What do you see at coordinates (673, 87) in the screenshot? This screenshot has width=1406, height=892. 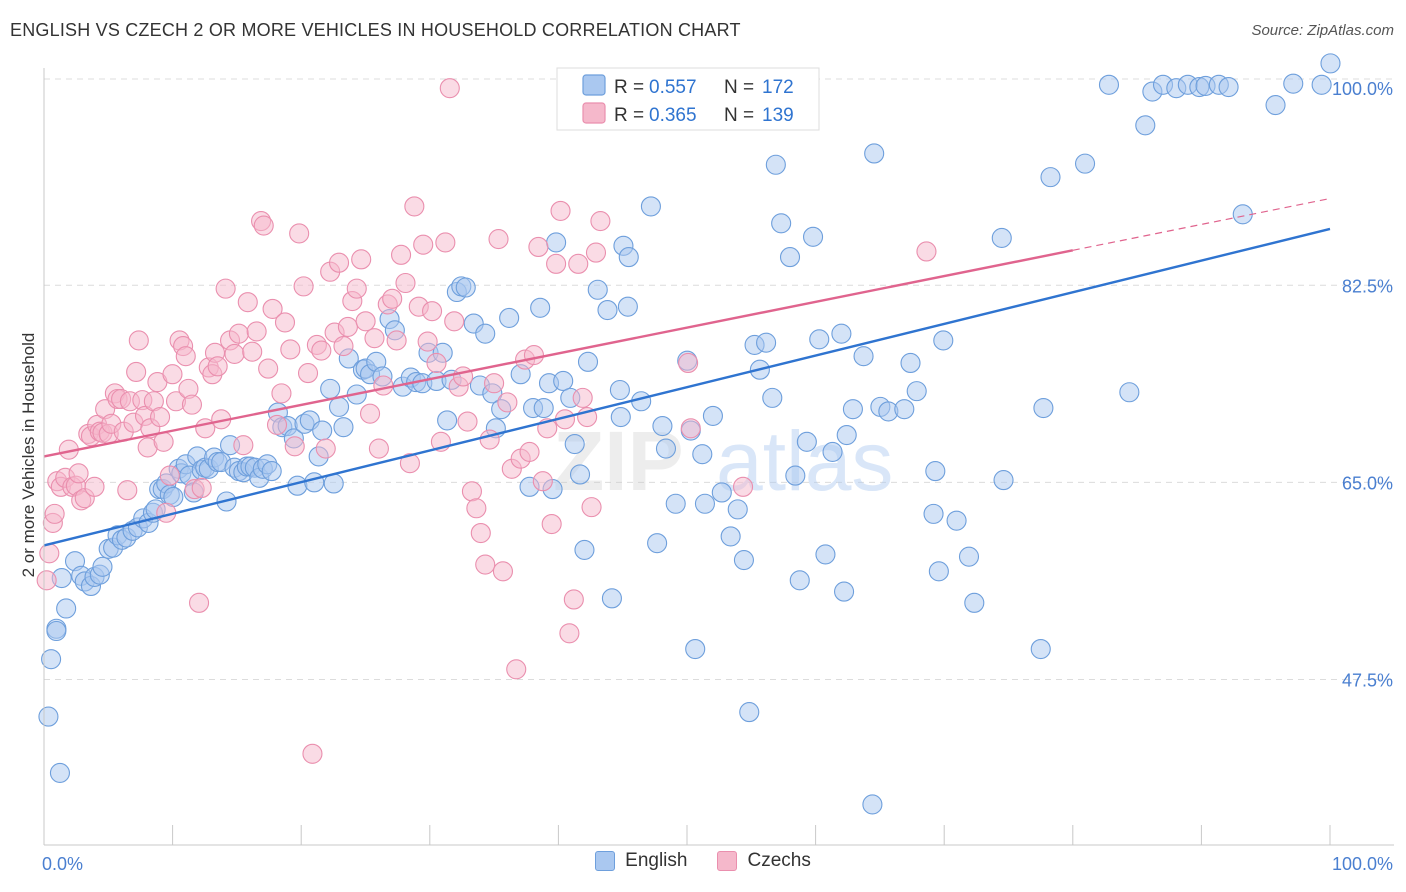 I see `legend-r-value-english: 0.557` at bounding box center [673, 87].